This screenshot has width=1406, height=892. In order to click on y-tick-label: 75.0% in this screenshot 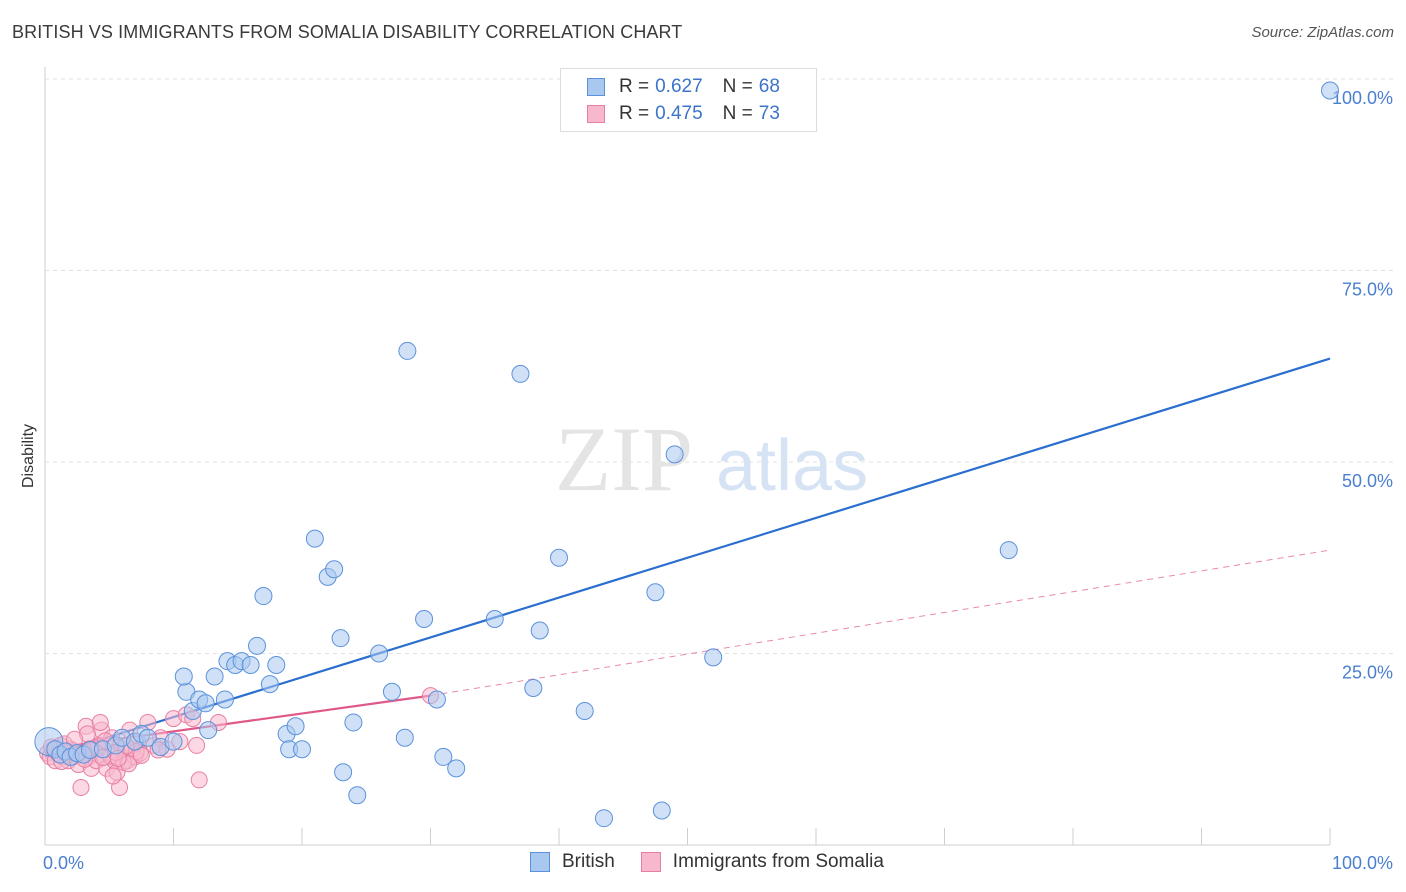, I will do `click(1367, 290)`.